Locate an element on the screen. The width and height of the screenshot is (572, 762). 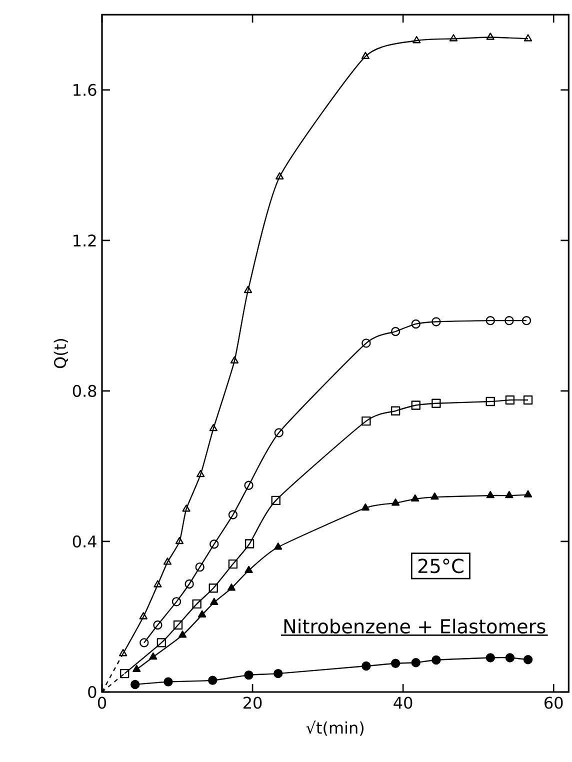
x-tick-label: 0 is located at coordinates (102, 702).